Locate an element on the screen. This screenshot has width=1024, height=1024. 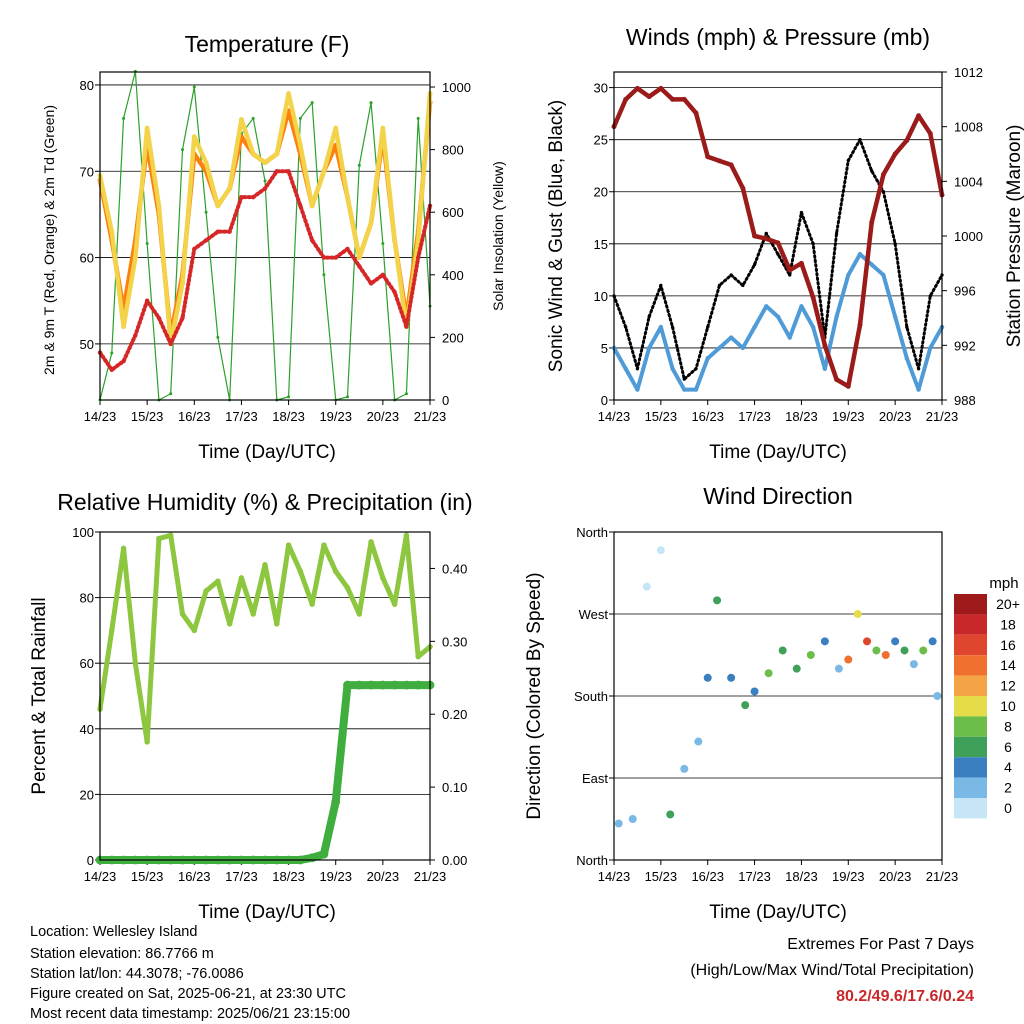
y-tick-label: 40 is located at coordinates (87, 729).